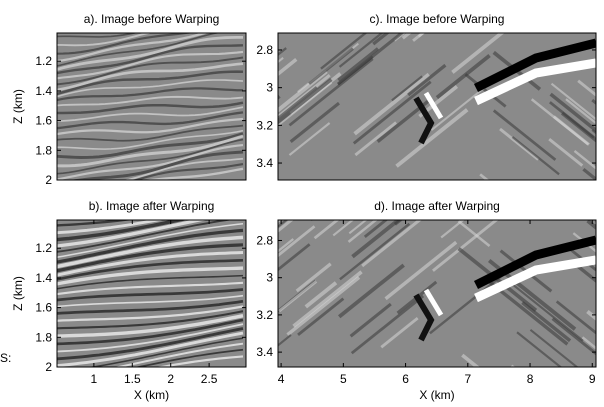 The image size is (604, 407). What do you see at coordinates (264, 240) in the screenshot?
I see `y-tick-label: 2.8` at bounding box center [264, 240].